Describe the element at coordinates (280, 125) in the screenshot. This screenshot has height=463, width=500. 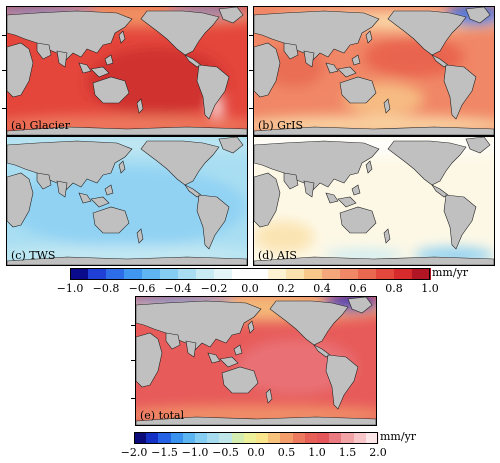
I see `panel-label: (b) GrIS` at that location.